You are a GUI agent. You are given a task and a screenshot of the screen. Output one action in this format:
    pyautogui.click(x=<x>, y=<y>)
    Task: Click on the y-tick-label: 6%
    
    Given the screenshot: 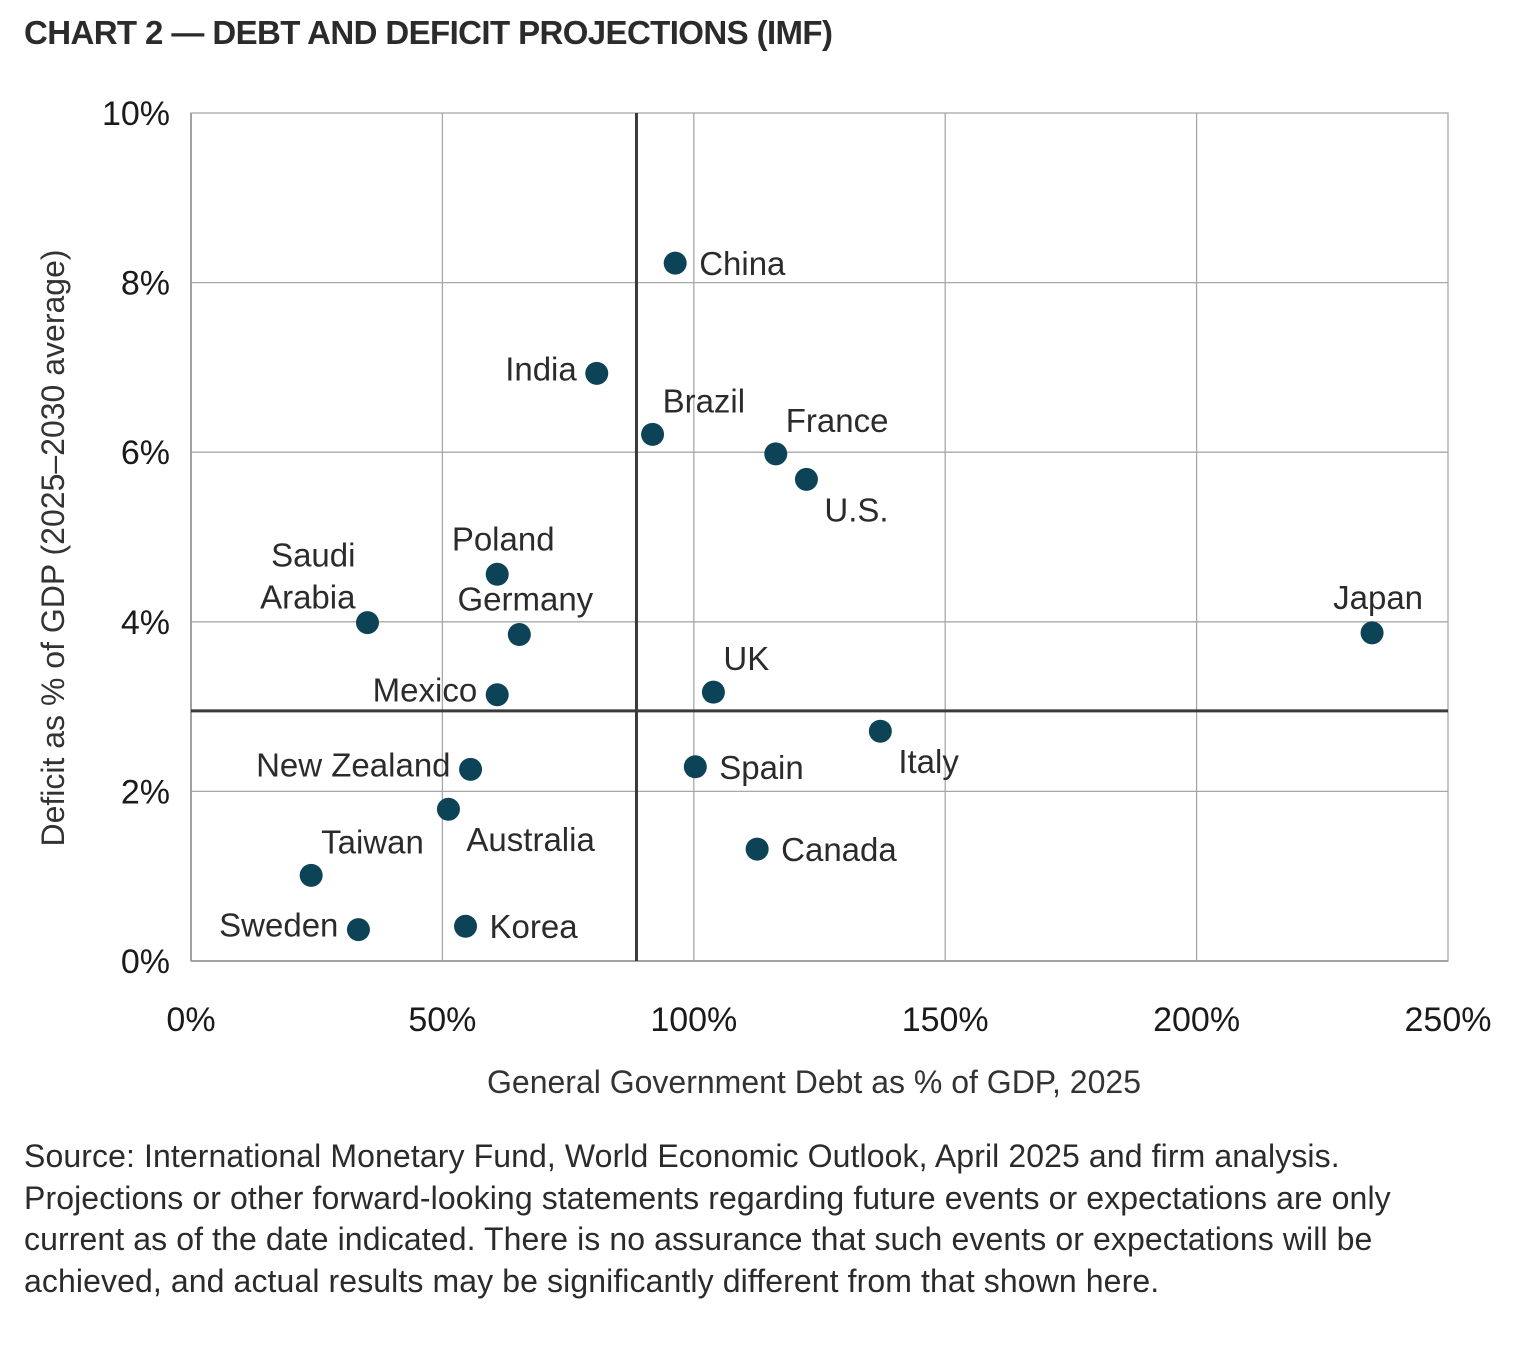 What is the action you would take?
    pyautogui.click(x=145, y=453)
    